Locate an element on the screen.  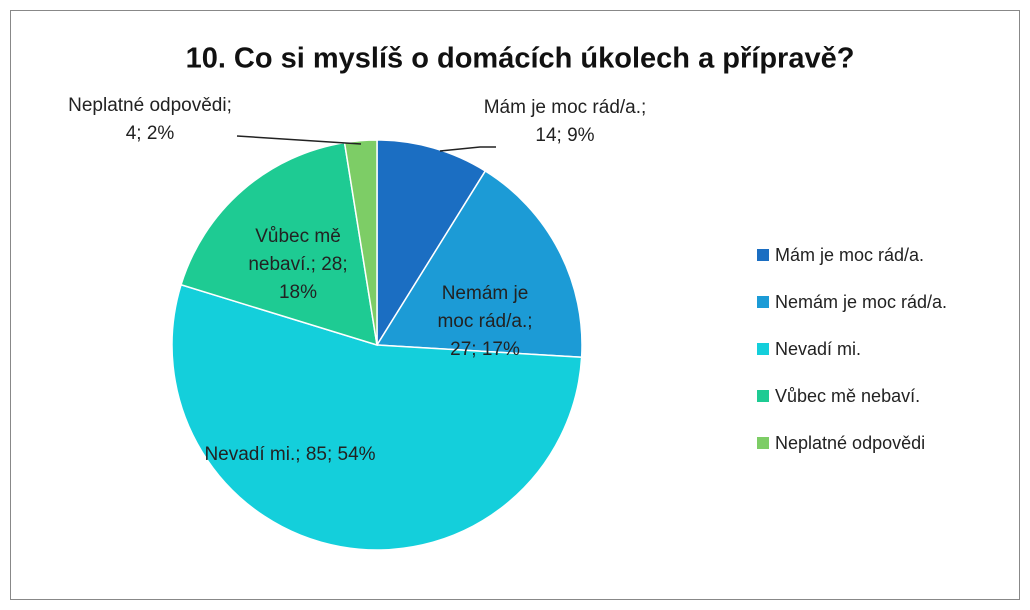
data-label: Neplatné odpovědi; 4; 2% is located at coordinates (150, 119).